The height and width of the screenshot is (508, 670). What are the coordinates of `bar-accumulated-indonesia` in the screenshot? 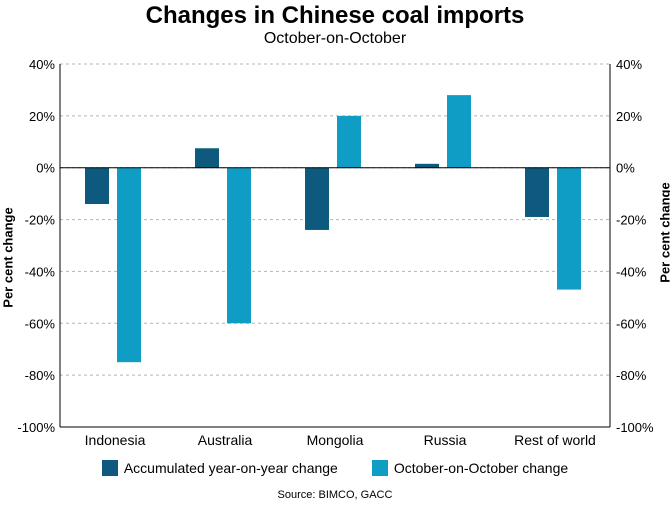 It's located at (97, 186).